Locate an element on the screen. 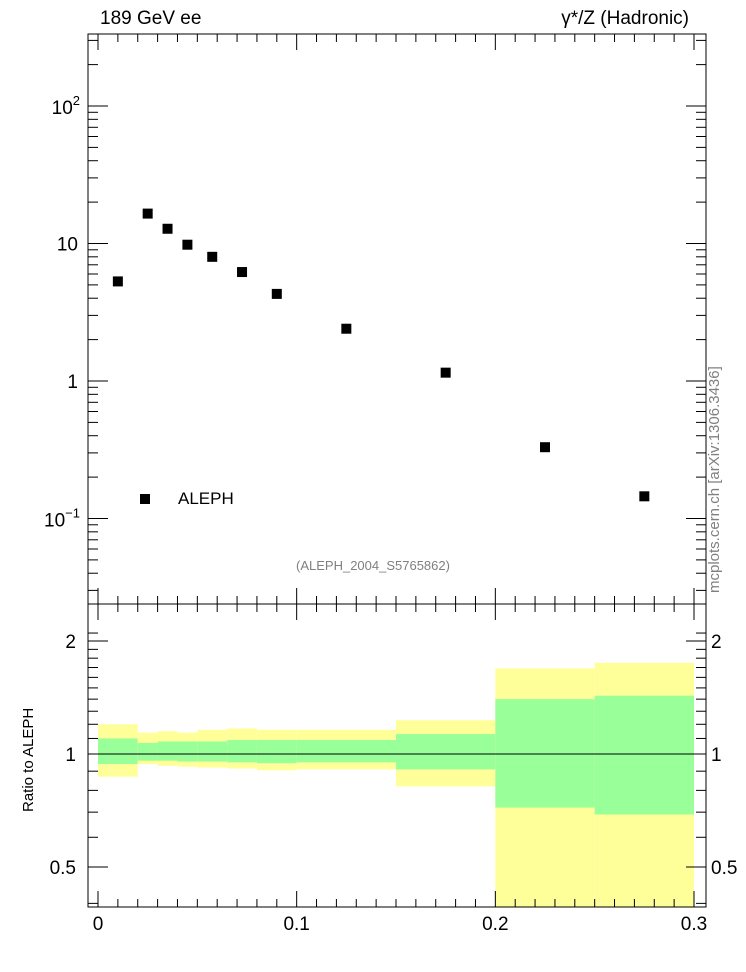 The width and height of the screenshot is (746, 972). ratio-tick-label-right: 2 is located at coordinates (716, 642).